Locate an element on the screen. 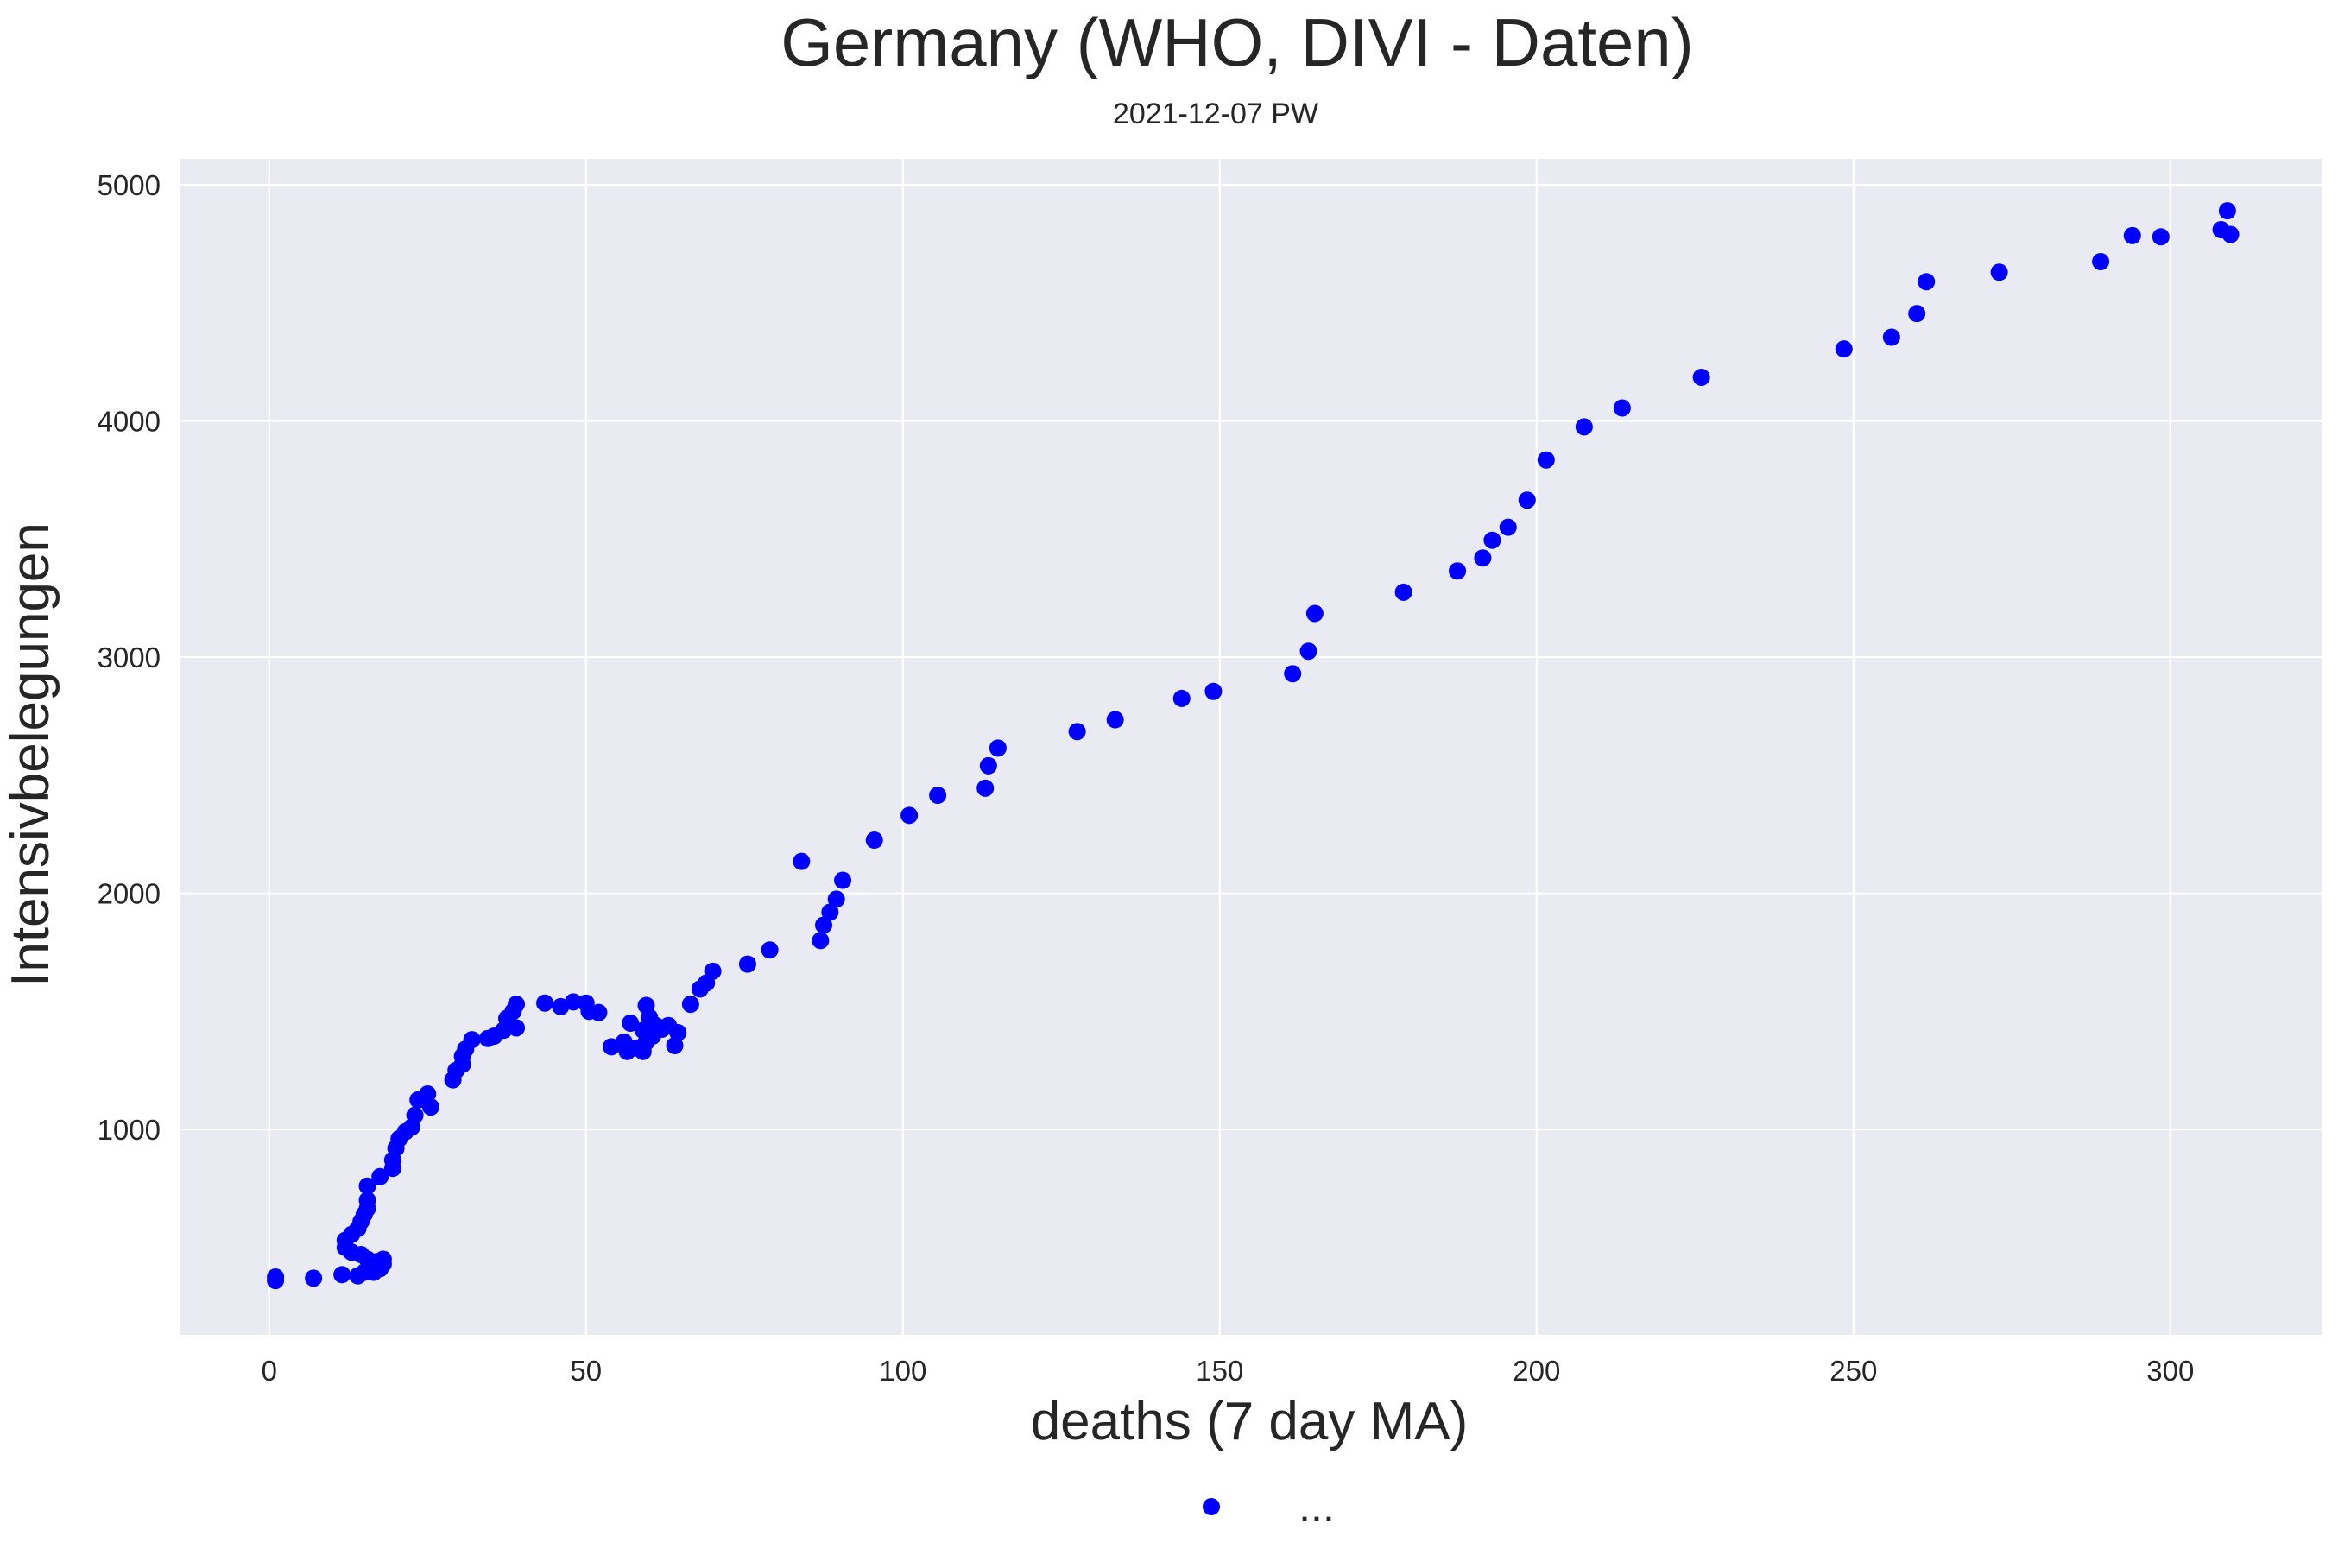 This screenshot has height=1568, width=2338. y-tick-label: 5000 is located at coordinates (129, 185).